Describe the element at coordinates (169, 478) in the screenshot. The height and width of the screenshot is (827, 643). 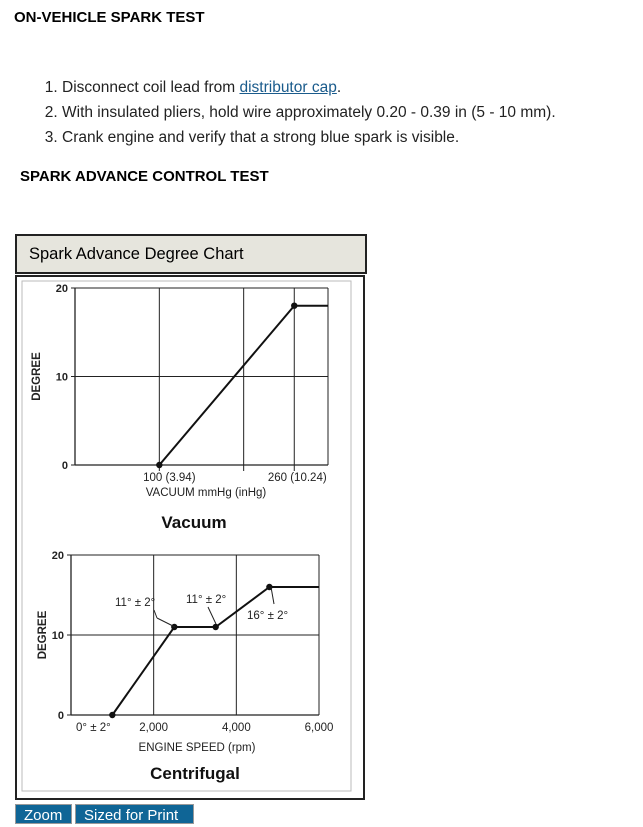
I see `x-tick-label: 100 (3.94)` at that location.